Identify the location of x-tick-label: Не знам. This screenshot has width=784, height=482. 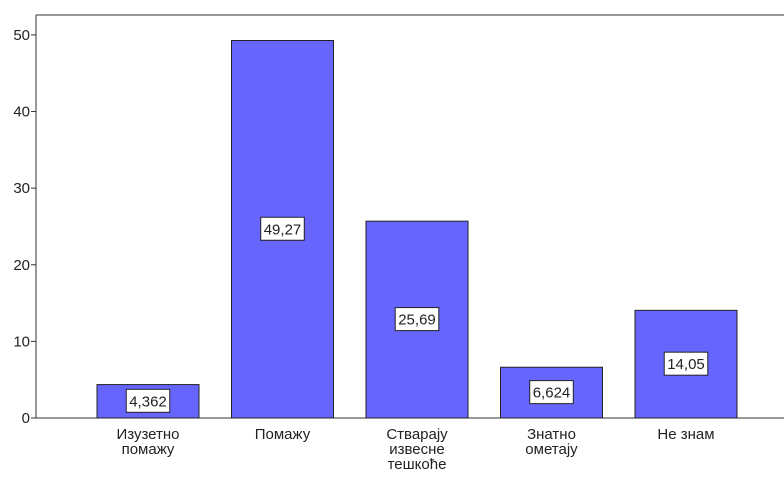
(685, 434).